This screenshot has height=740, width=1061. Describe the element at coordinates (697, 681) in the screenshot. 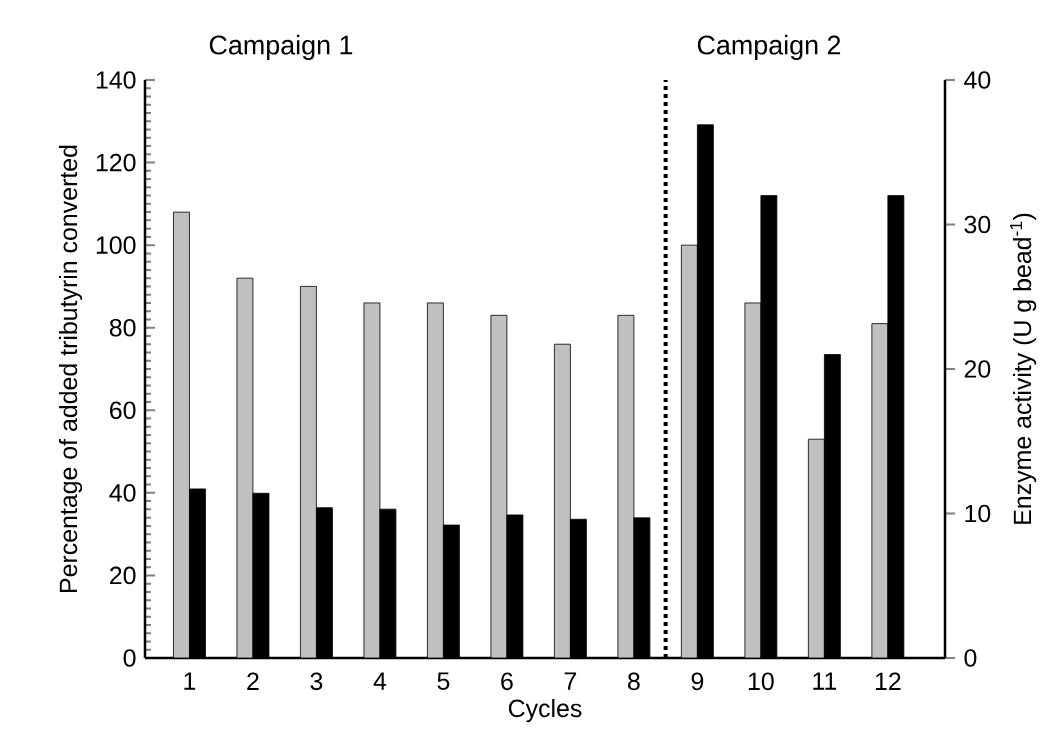

I see `x-tick-label: 9` at that location.